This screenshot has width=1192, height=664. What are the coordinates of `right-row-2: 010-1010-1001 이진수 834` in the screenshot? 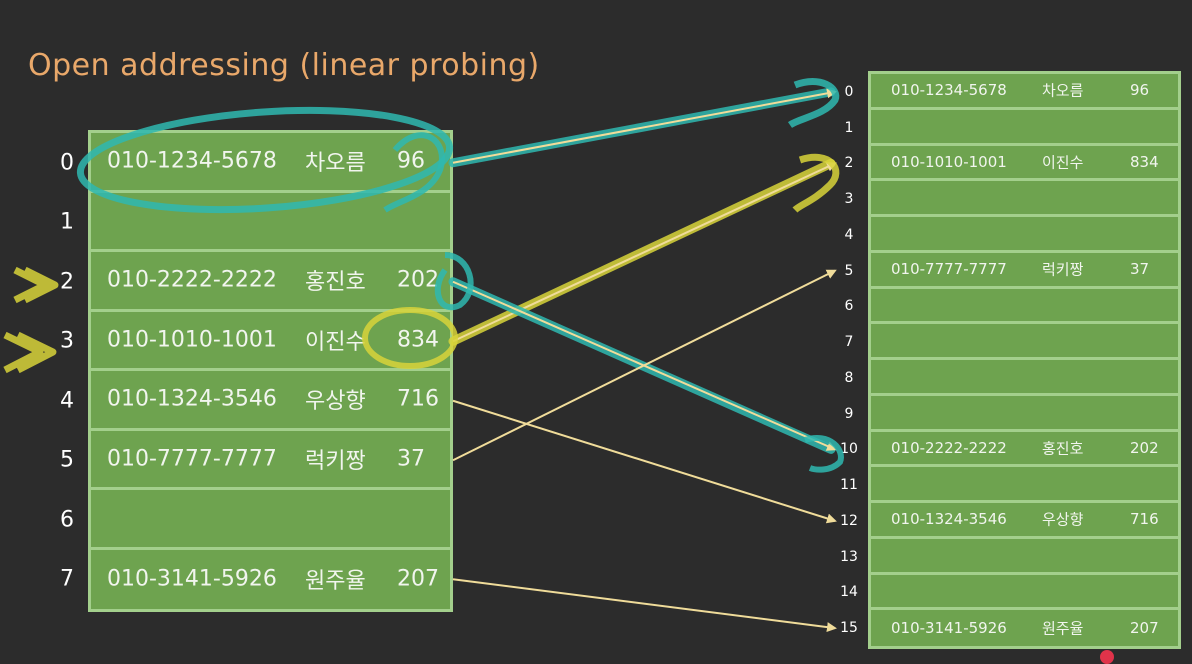 It's located at (1024, 164).